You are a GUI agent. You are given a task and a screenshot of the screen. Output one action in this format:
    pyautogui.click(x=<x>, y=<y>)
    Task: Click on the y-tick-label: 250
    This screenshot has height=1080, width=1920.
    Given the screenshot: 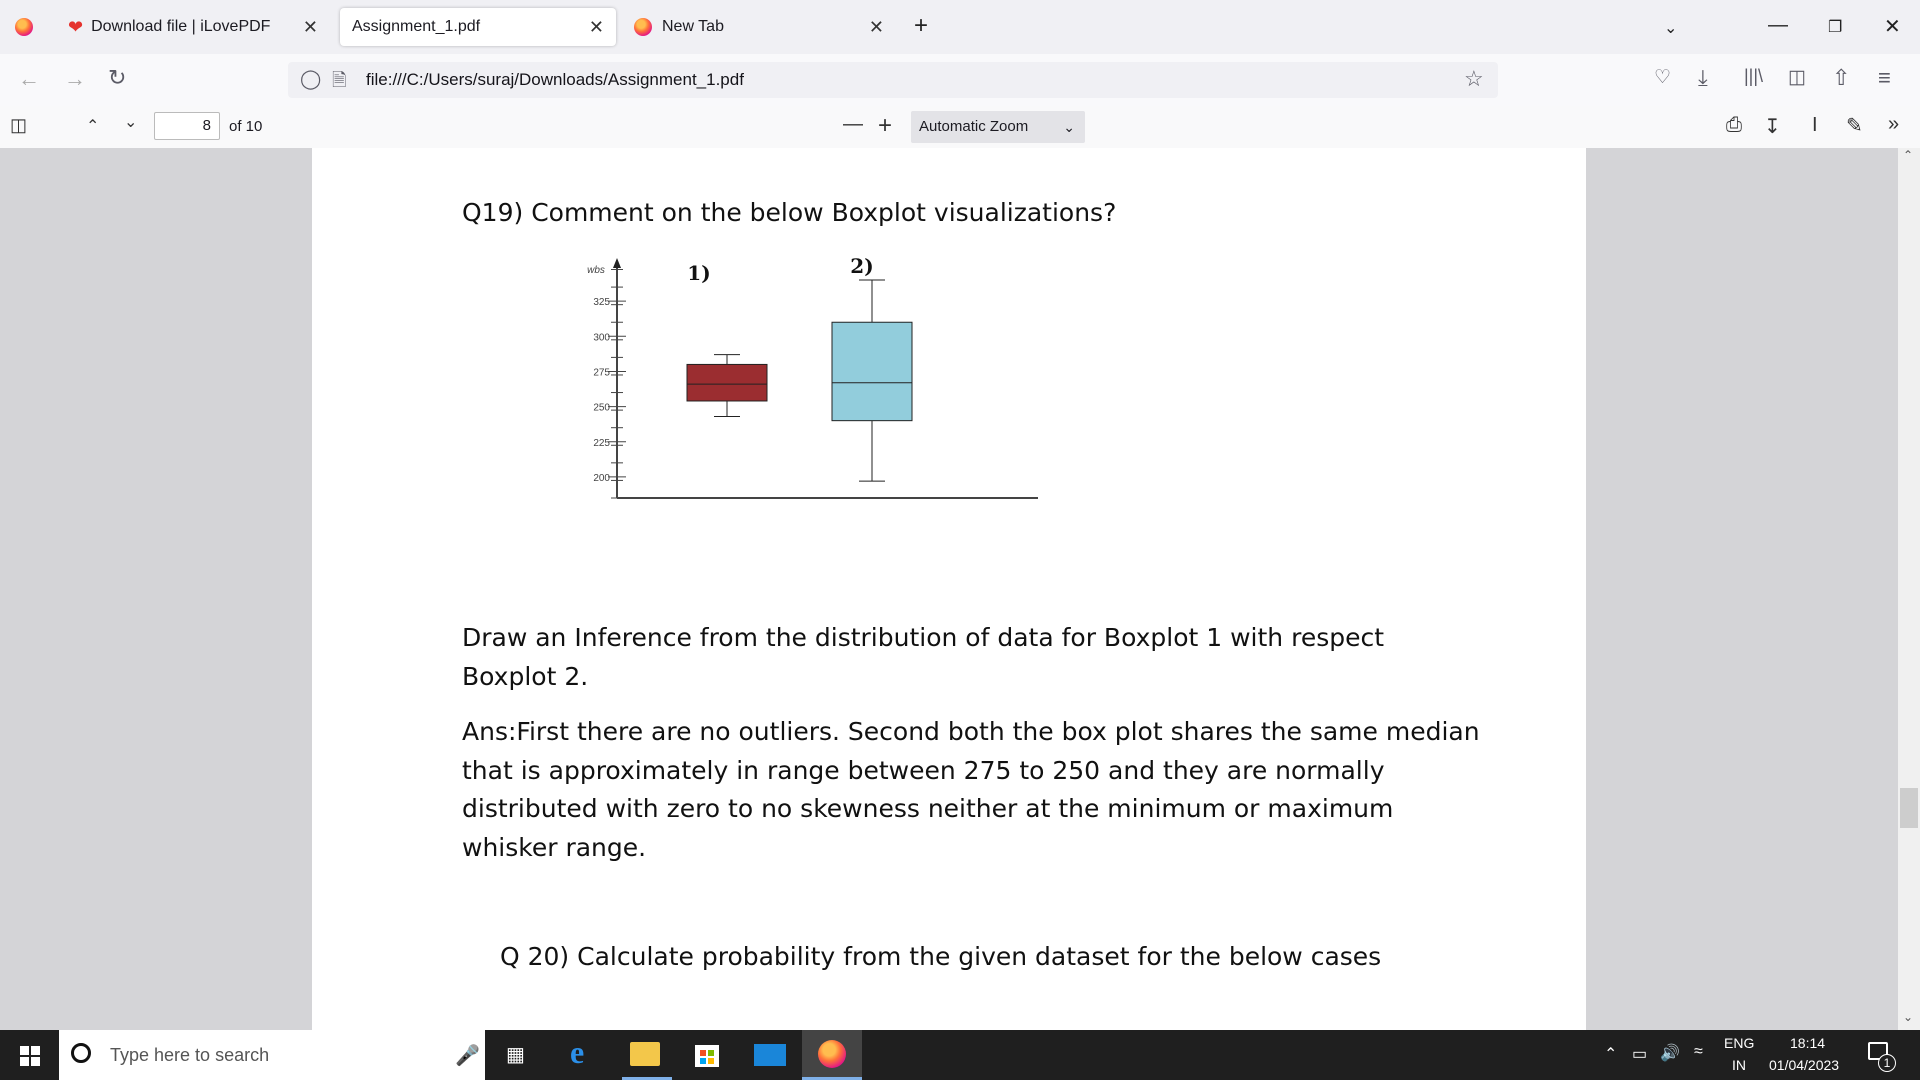 What is the action you would take?
    pyautogui.click(x=601, y=408)
    